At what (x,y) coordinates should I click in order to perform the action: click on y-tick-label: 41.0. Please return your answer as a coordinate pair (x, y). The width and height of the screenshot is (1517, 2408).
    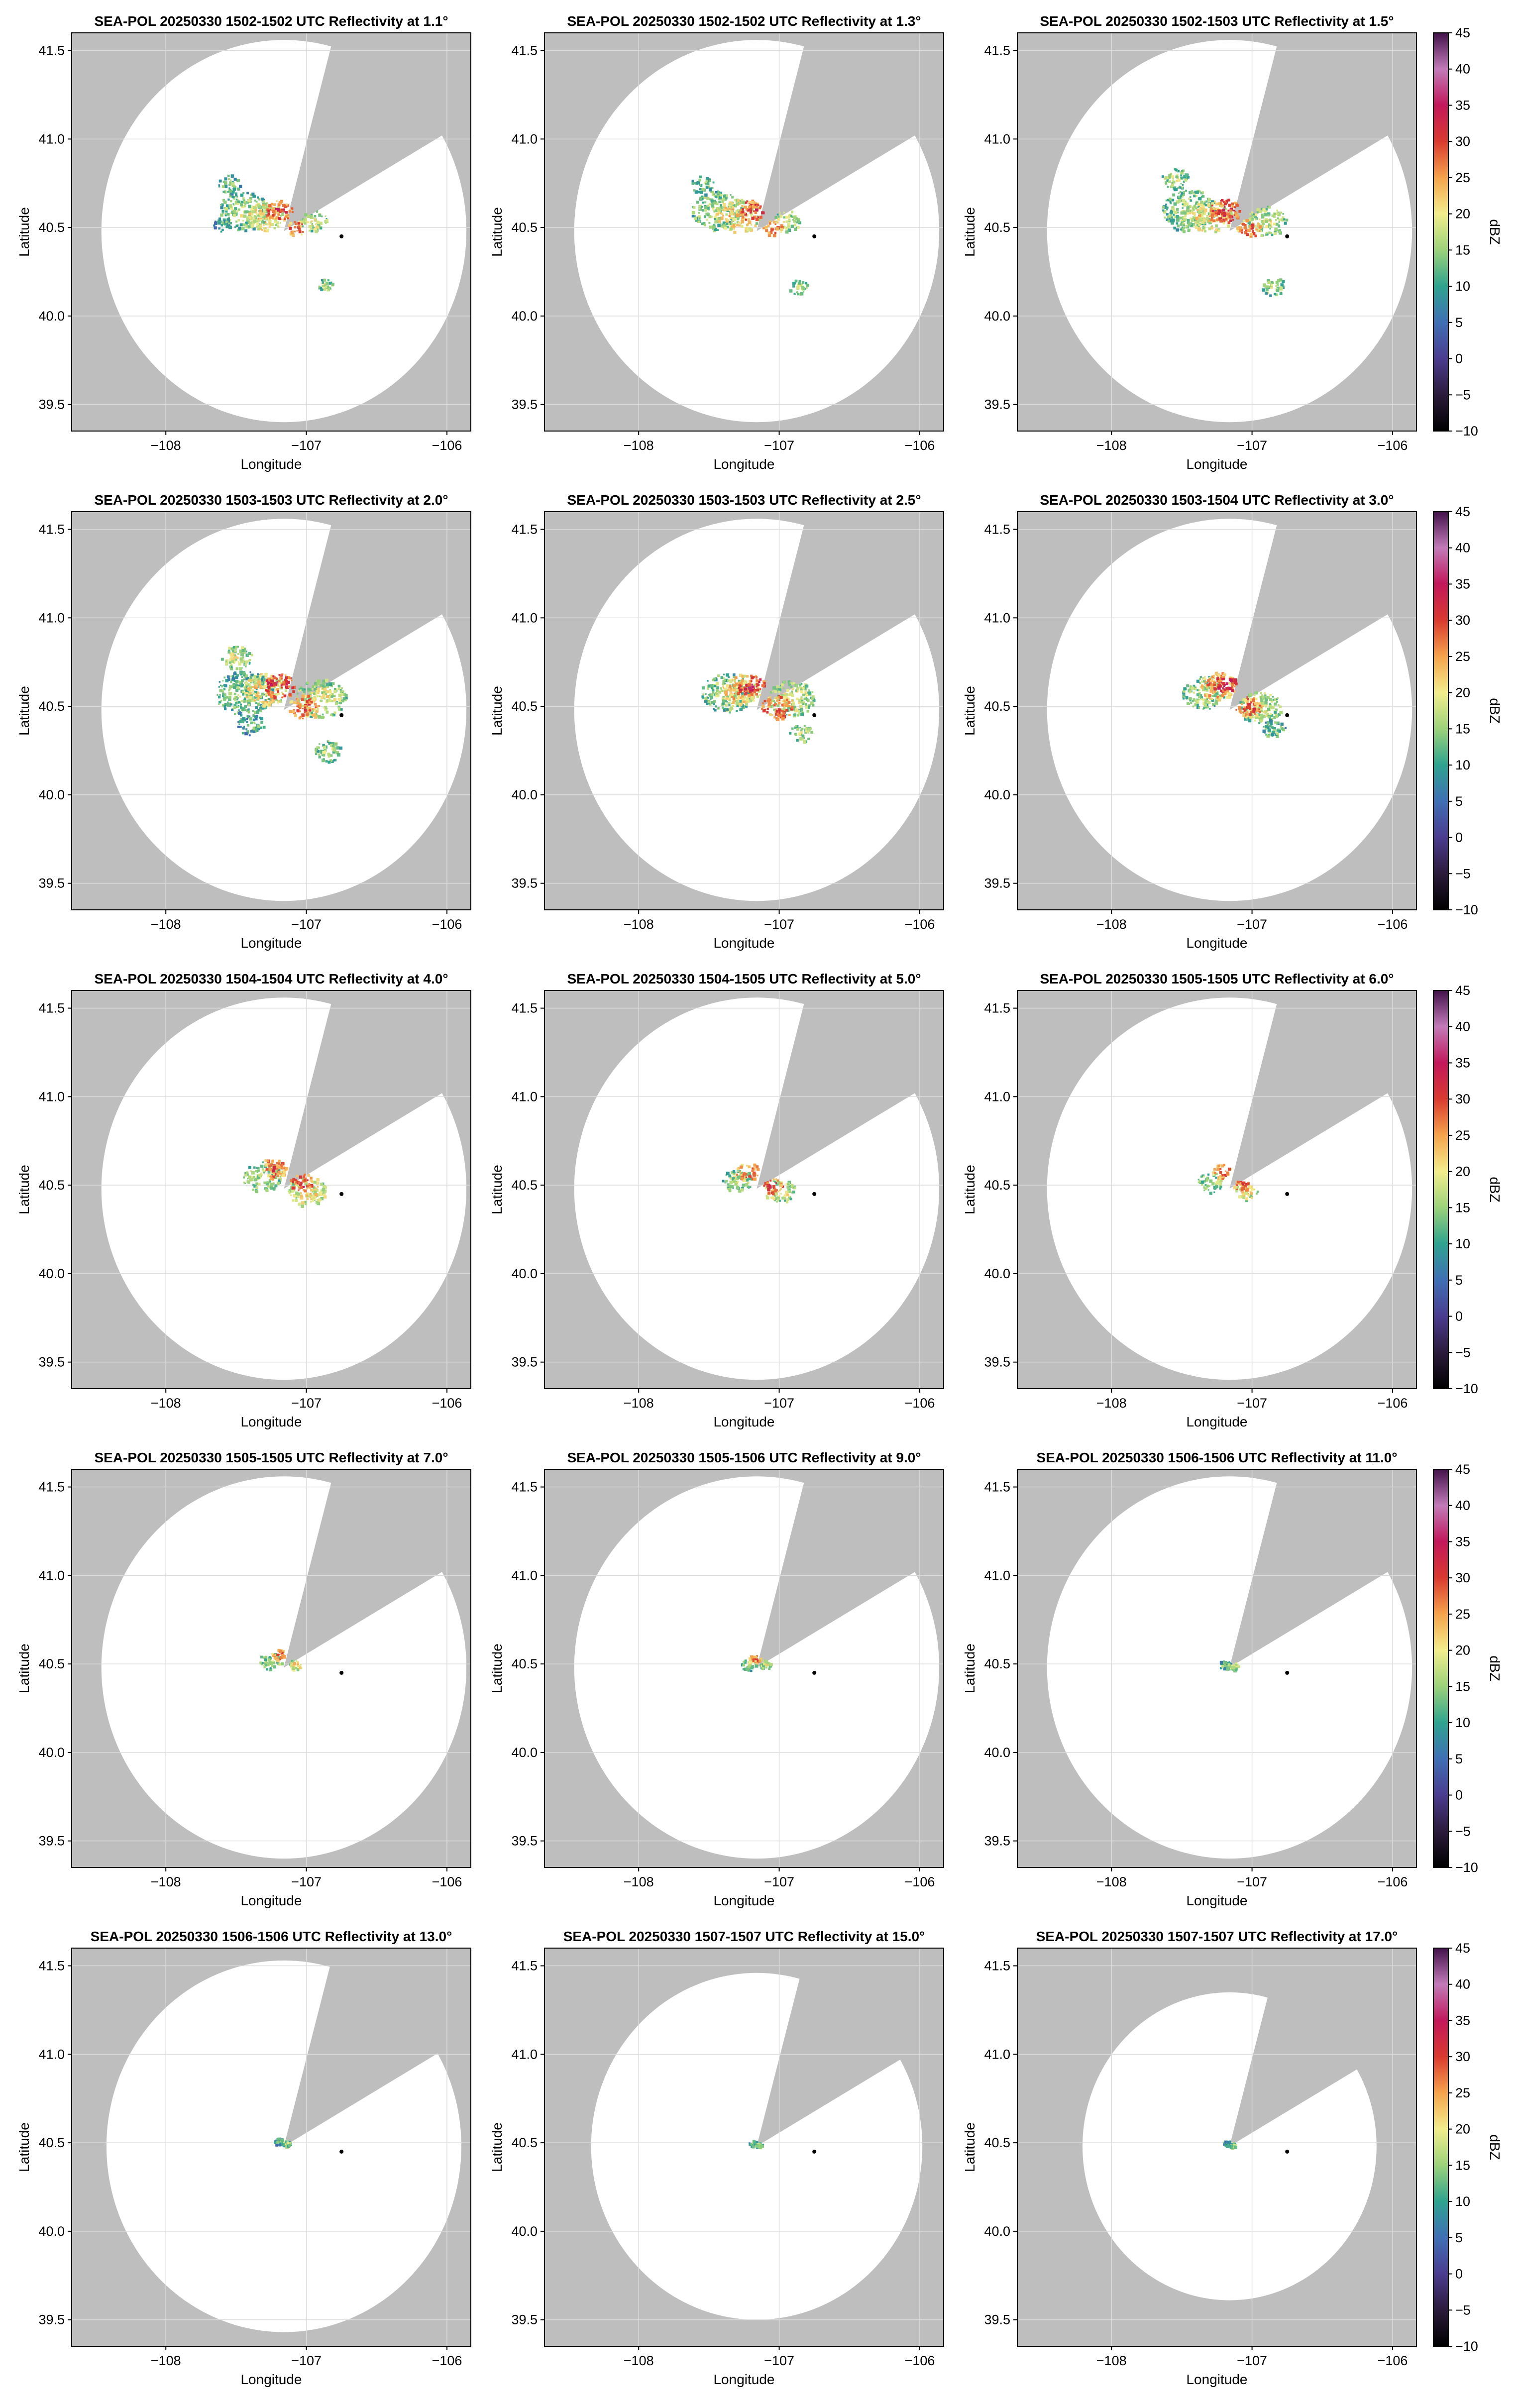
    Looking at the image, I should click on (524, 138).